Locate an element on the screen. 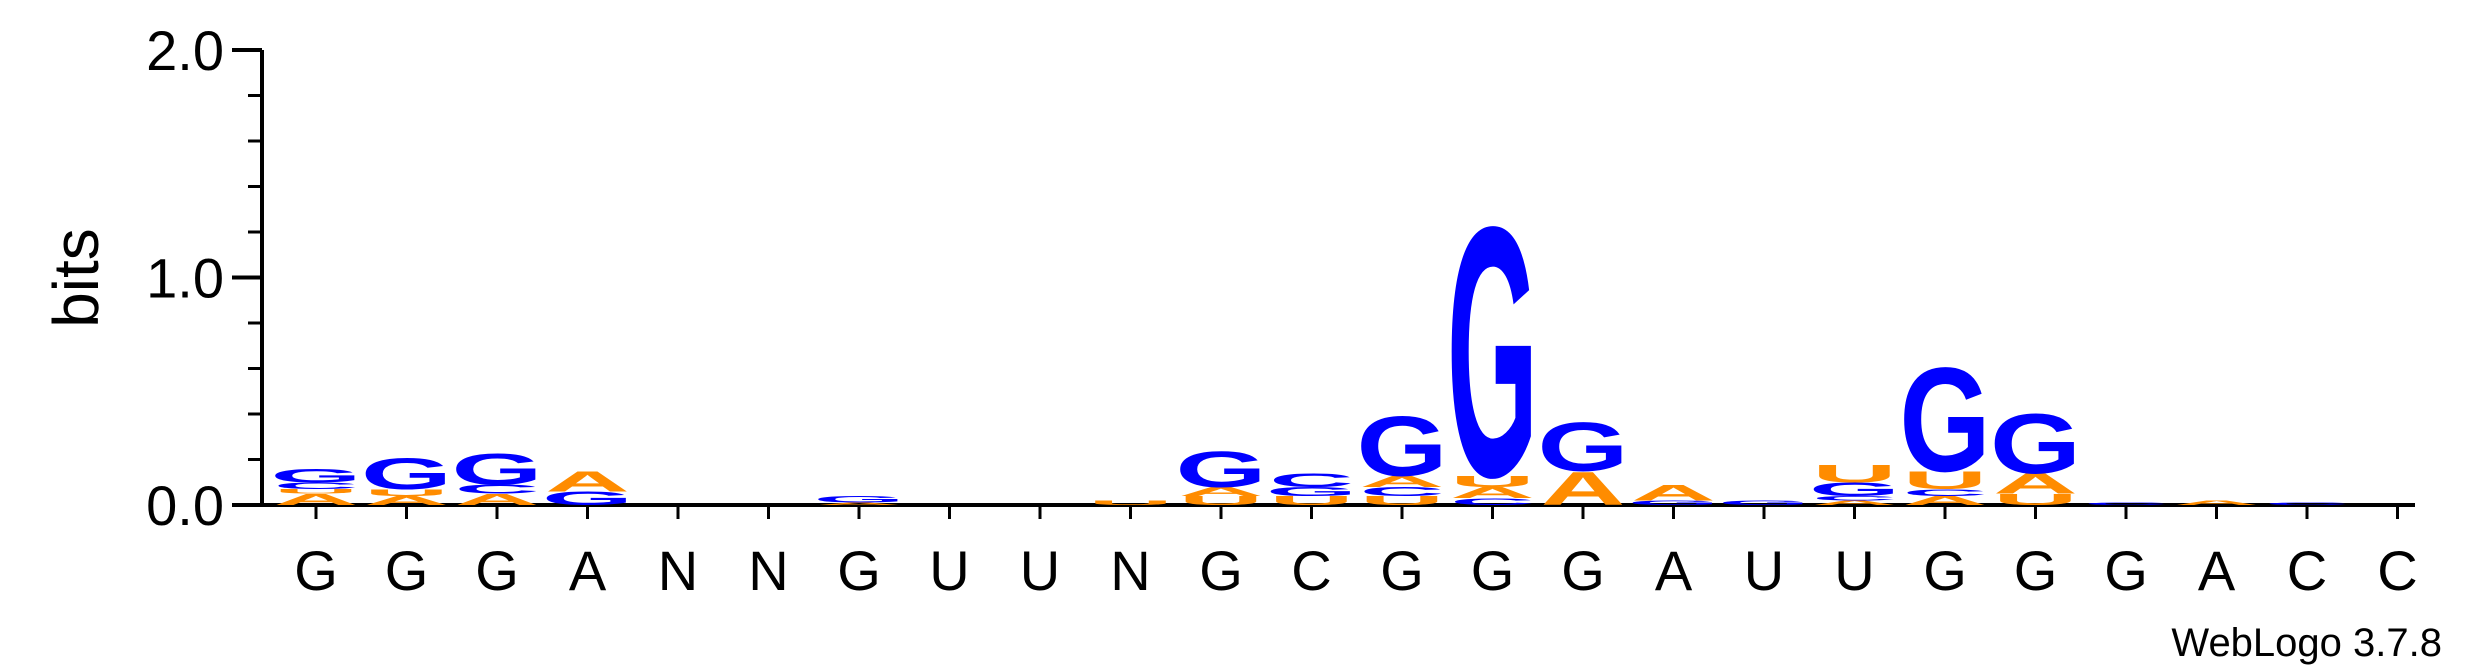 This screenshot has height=667, width=2475. y-tick-label: 2.0 is located at coordinates (185, 50).